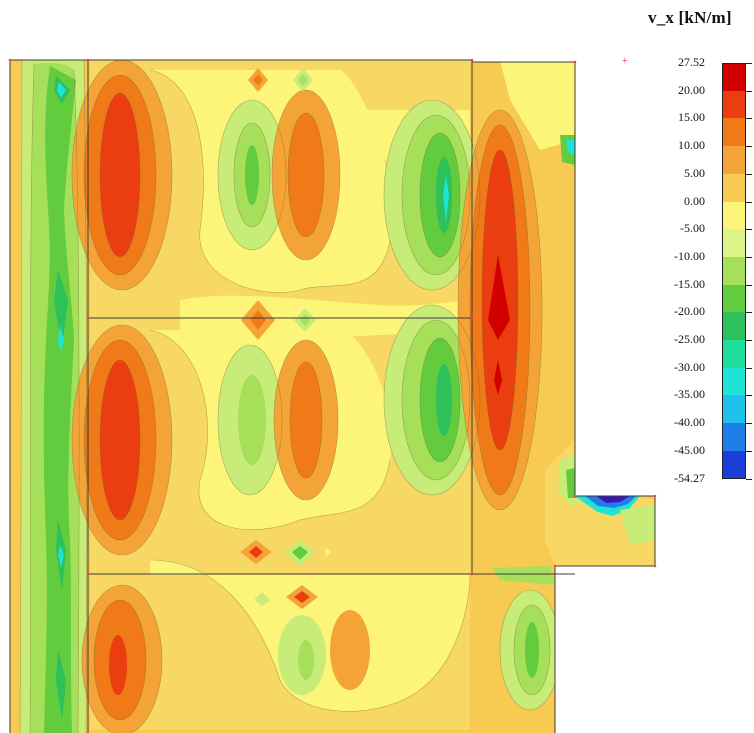 The width and height of the screenshot is (754, 733). Describe the element at coordinates (691, 145) in the screenshot. I see `legend-label: 10.00` at that location.